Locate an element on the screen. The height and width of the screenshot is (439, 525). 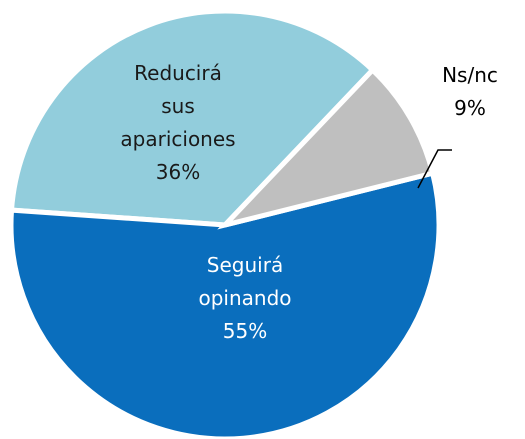
category-label: Reducirá sus apariciones is located at coordinates (177, 106).